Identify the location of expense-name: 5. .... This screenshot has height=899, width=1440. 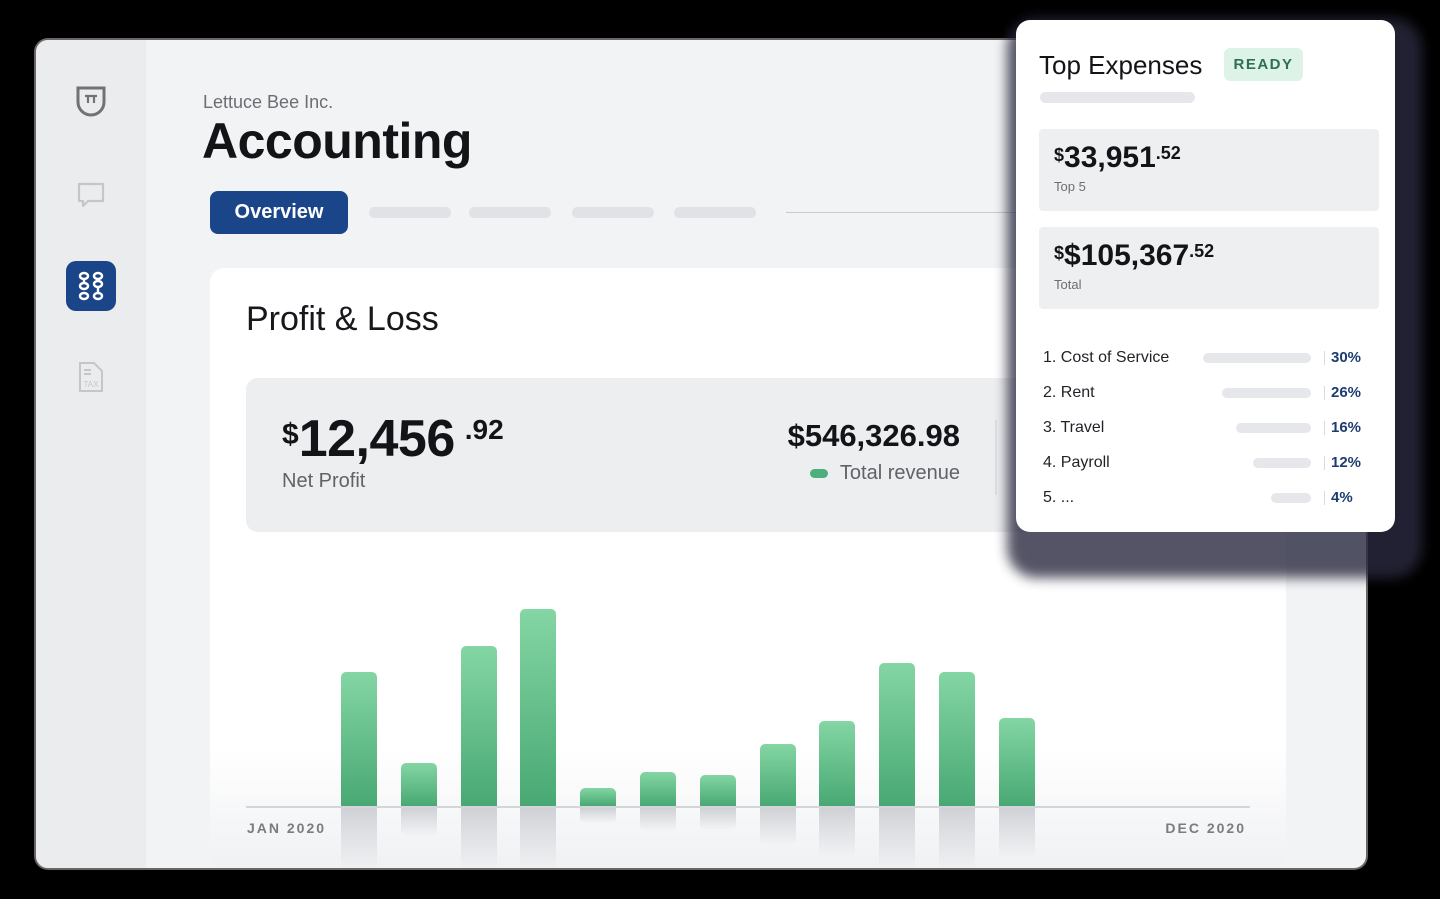
(1059, 497).